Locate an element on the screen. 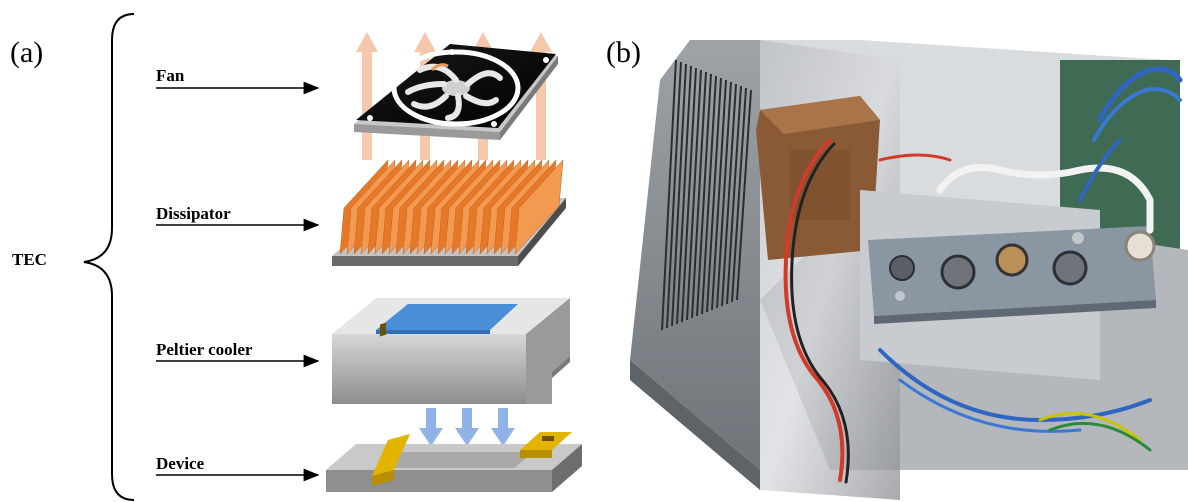  peltier-cooler-icon is located at coordinates (451, 351).